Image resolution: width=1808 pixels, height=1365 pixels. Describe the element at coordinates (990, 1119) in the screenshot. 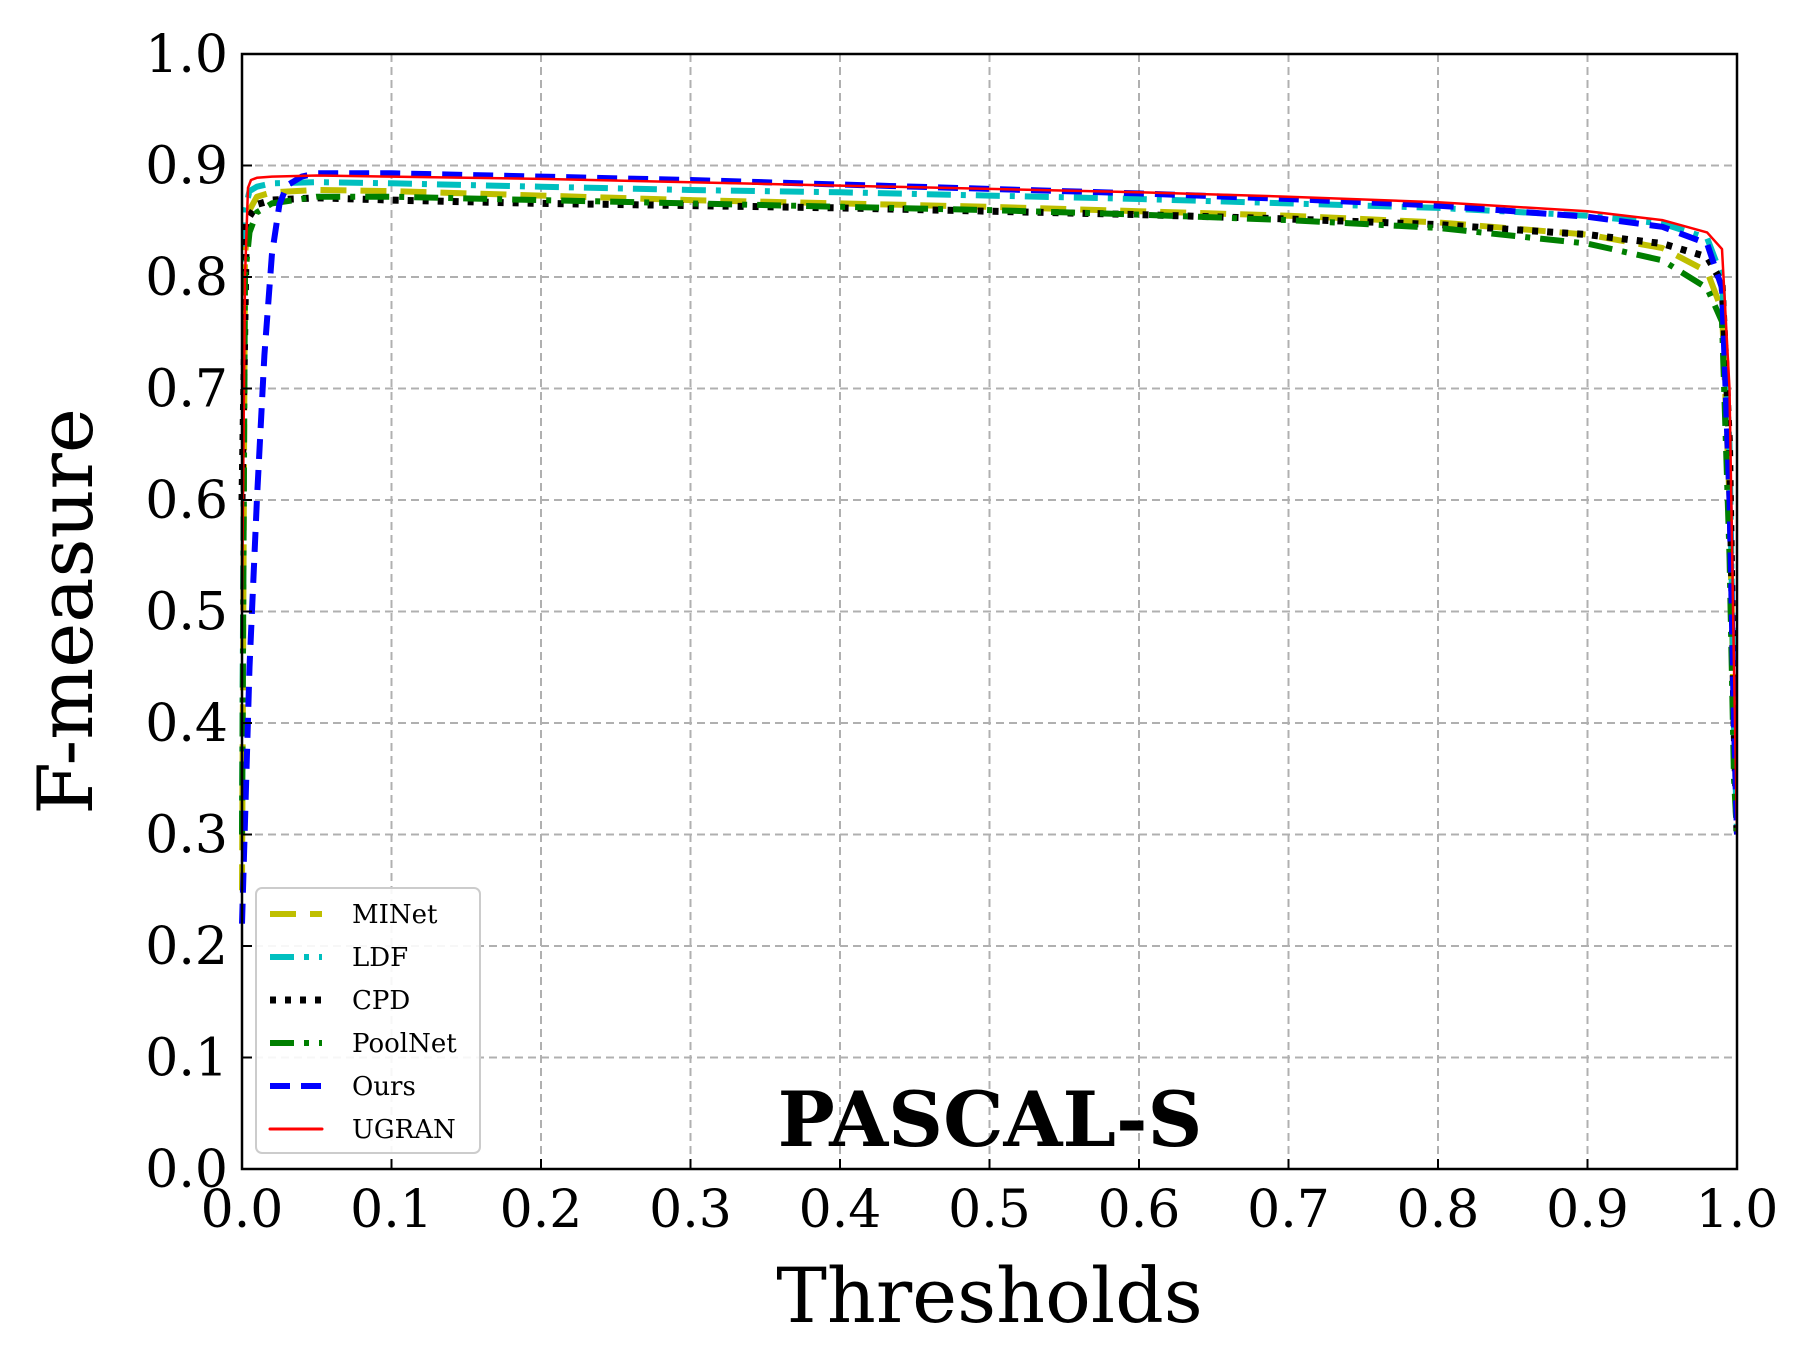

I see `dataset-annotation: PASCAL-S` at that location.